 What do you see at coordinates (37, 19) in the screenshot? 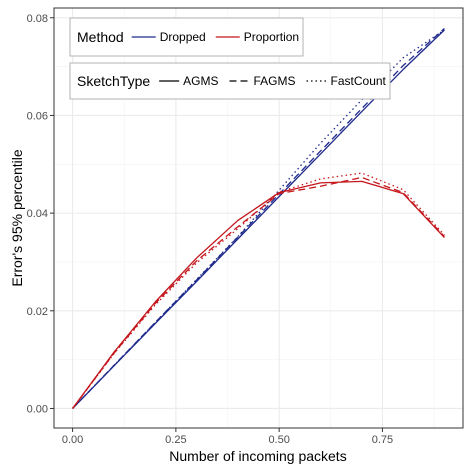
I see `y-tick-label: 0.08` at bounding box center [37, 19].